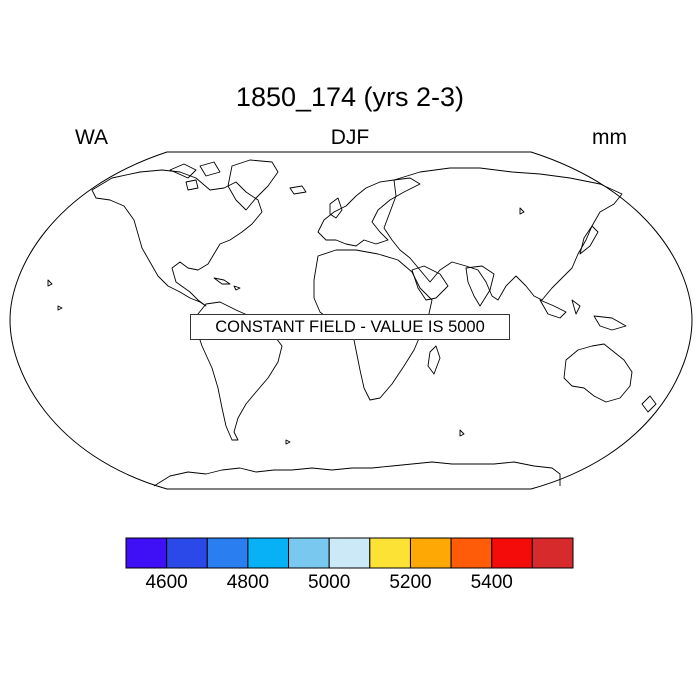 Image resolution: width=700 pixels, height=700 pixels. What do you see at coordinates (227, 284) in the screenshot?
I see `coast-caribbean` at bounding box center [227, 284].